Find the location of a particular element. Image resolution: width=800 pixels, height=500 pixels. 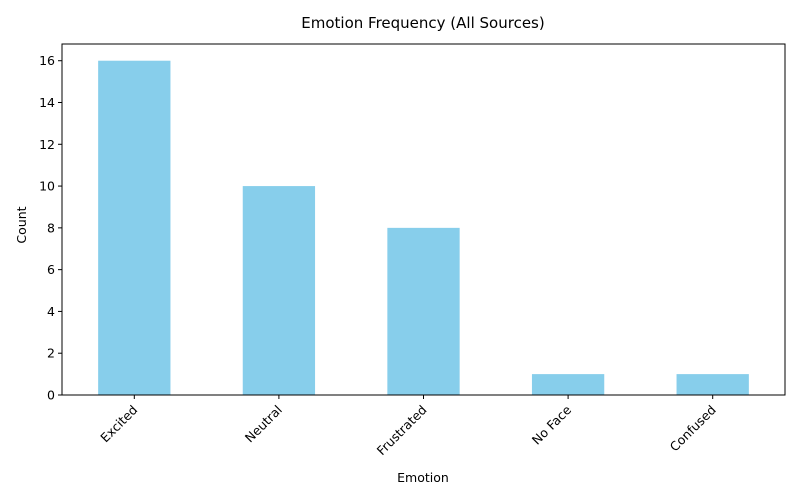

y-axis-label: Count is located at coordinates (21, 224).